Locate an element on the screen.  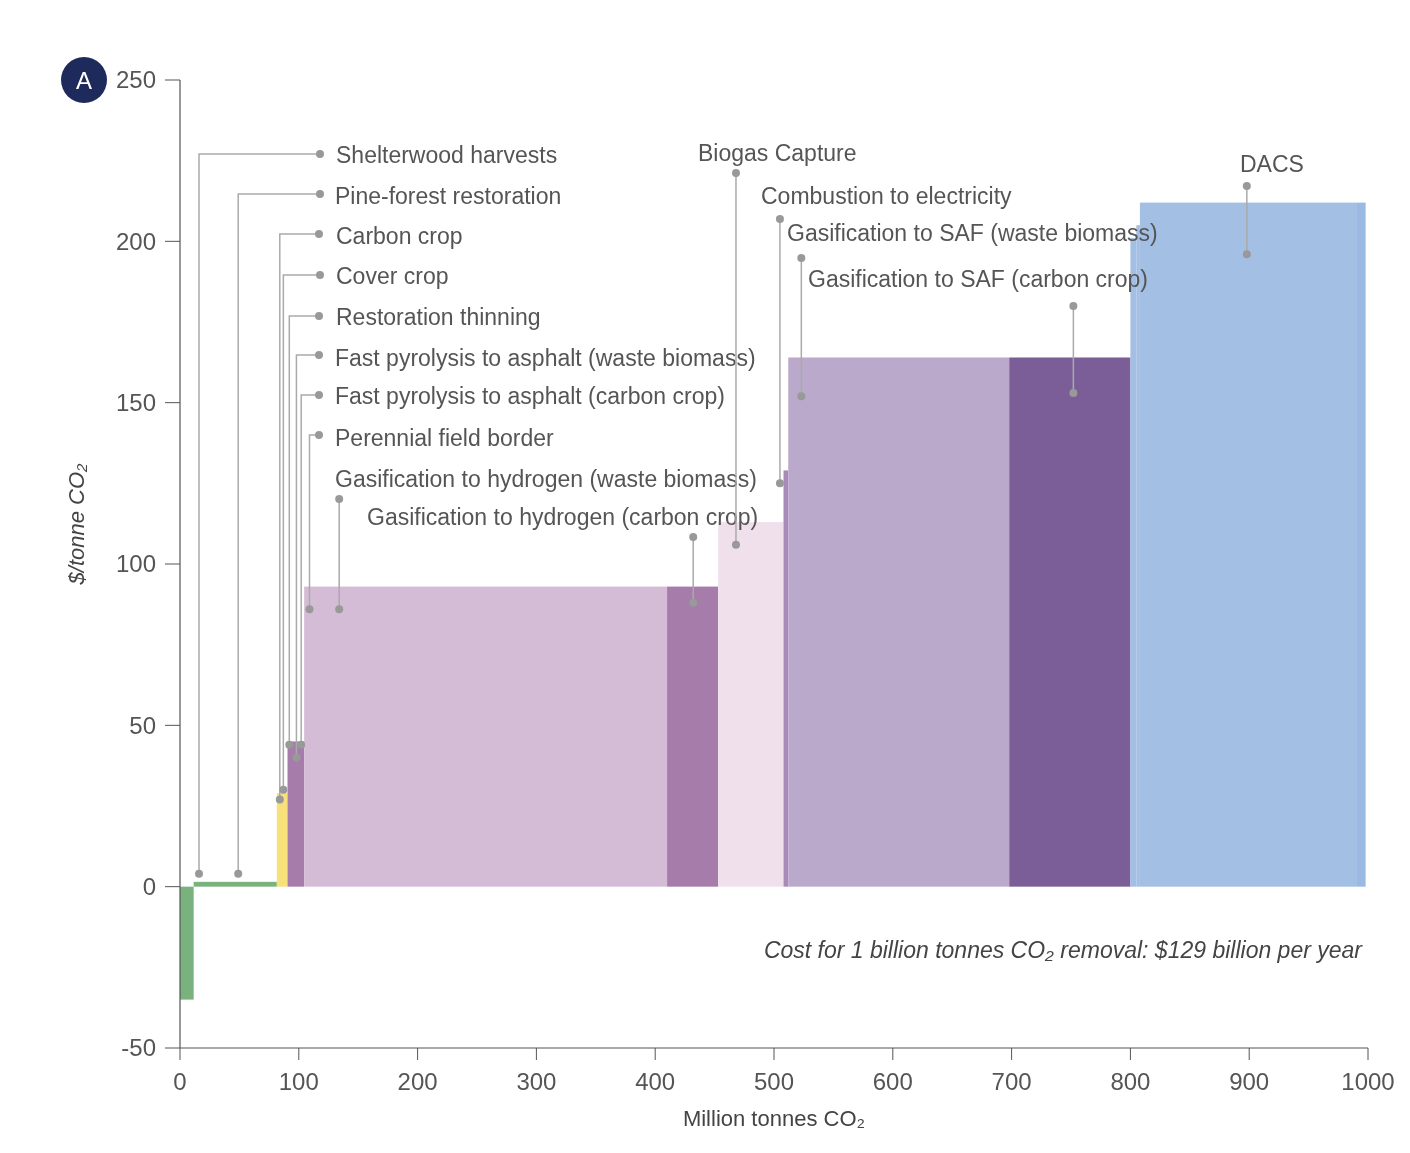
annotation: Restoration thinning is located at coordinates (438, 317).